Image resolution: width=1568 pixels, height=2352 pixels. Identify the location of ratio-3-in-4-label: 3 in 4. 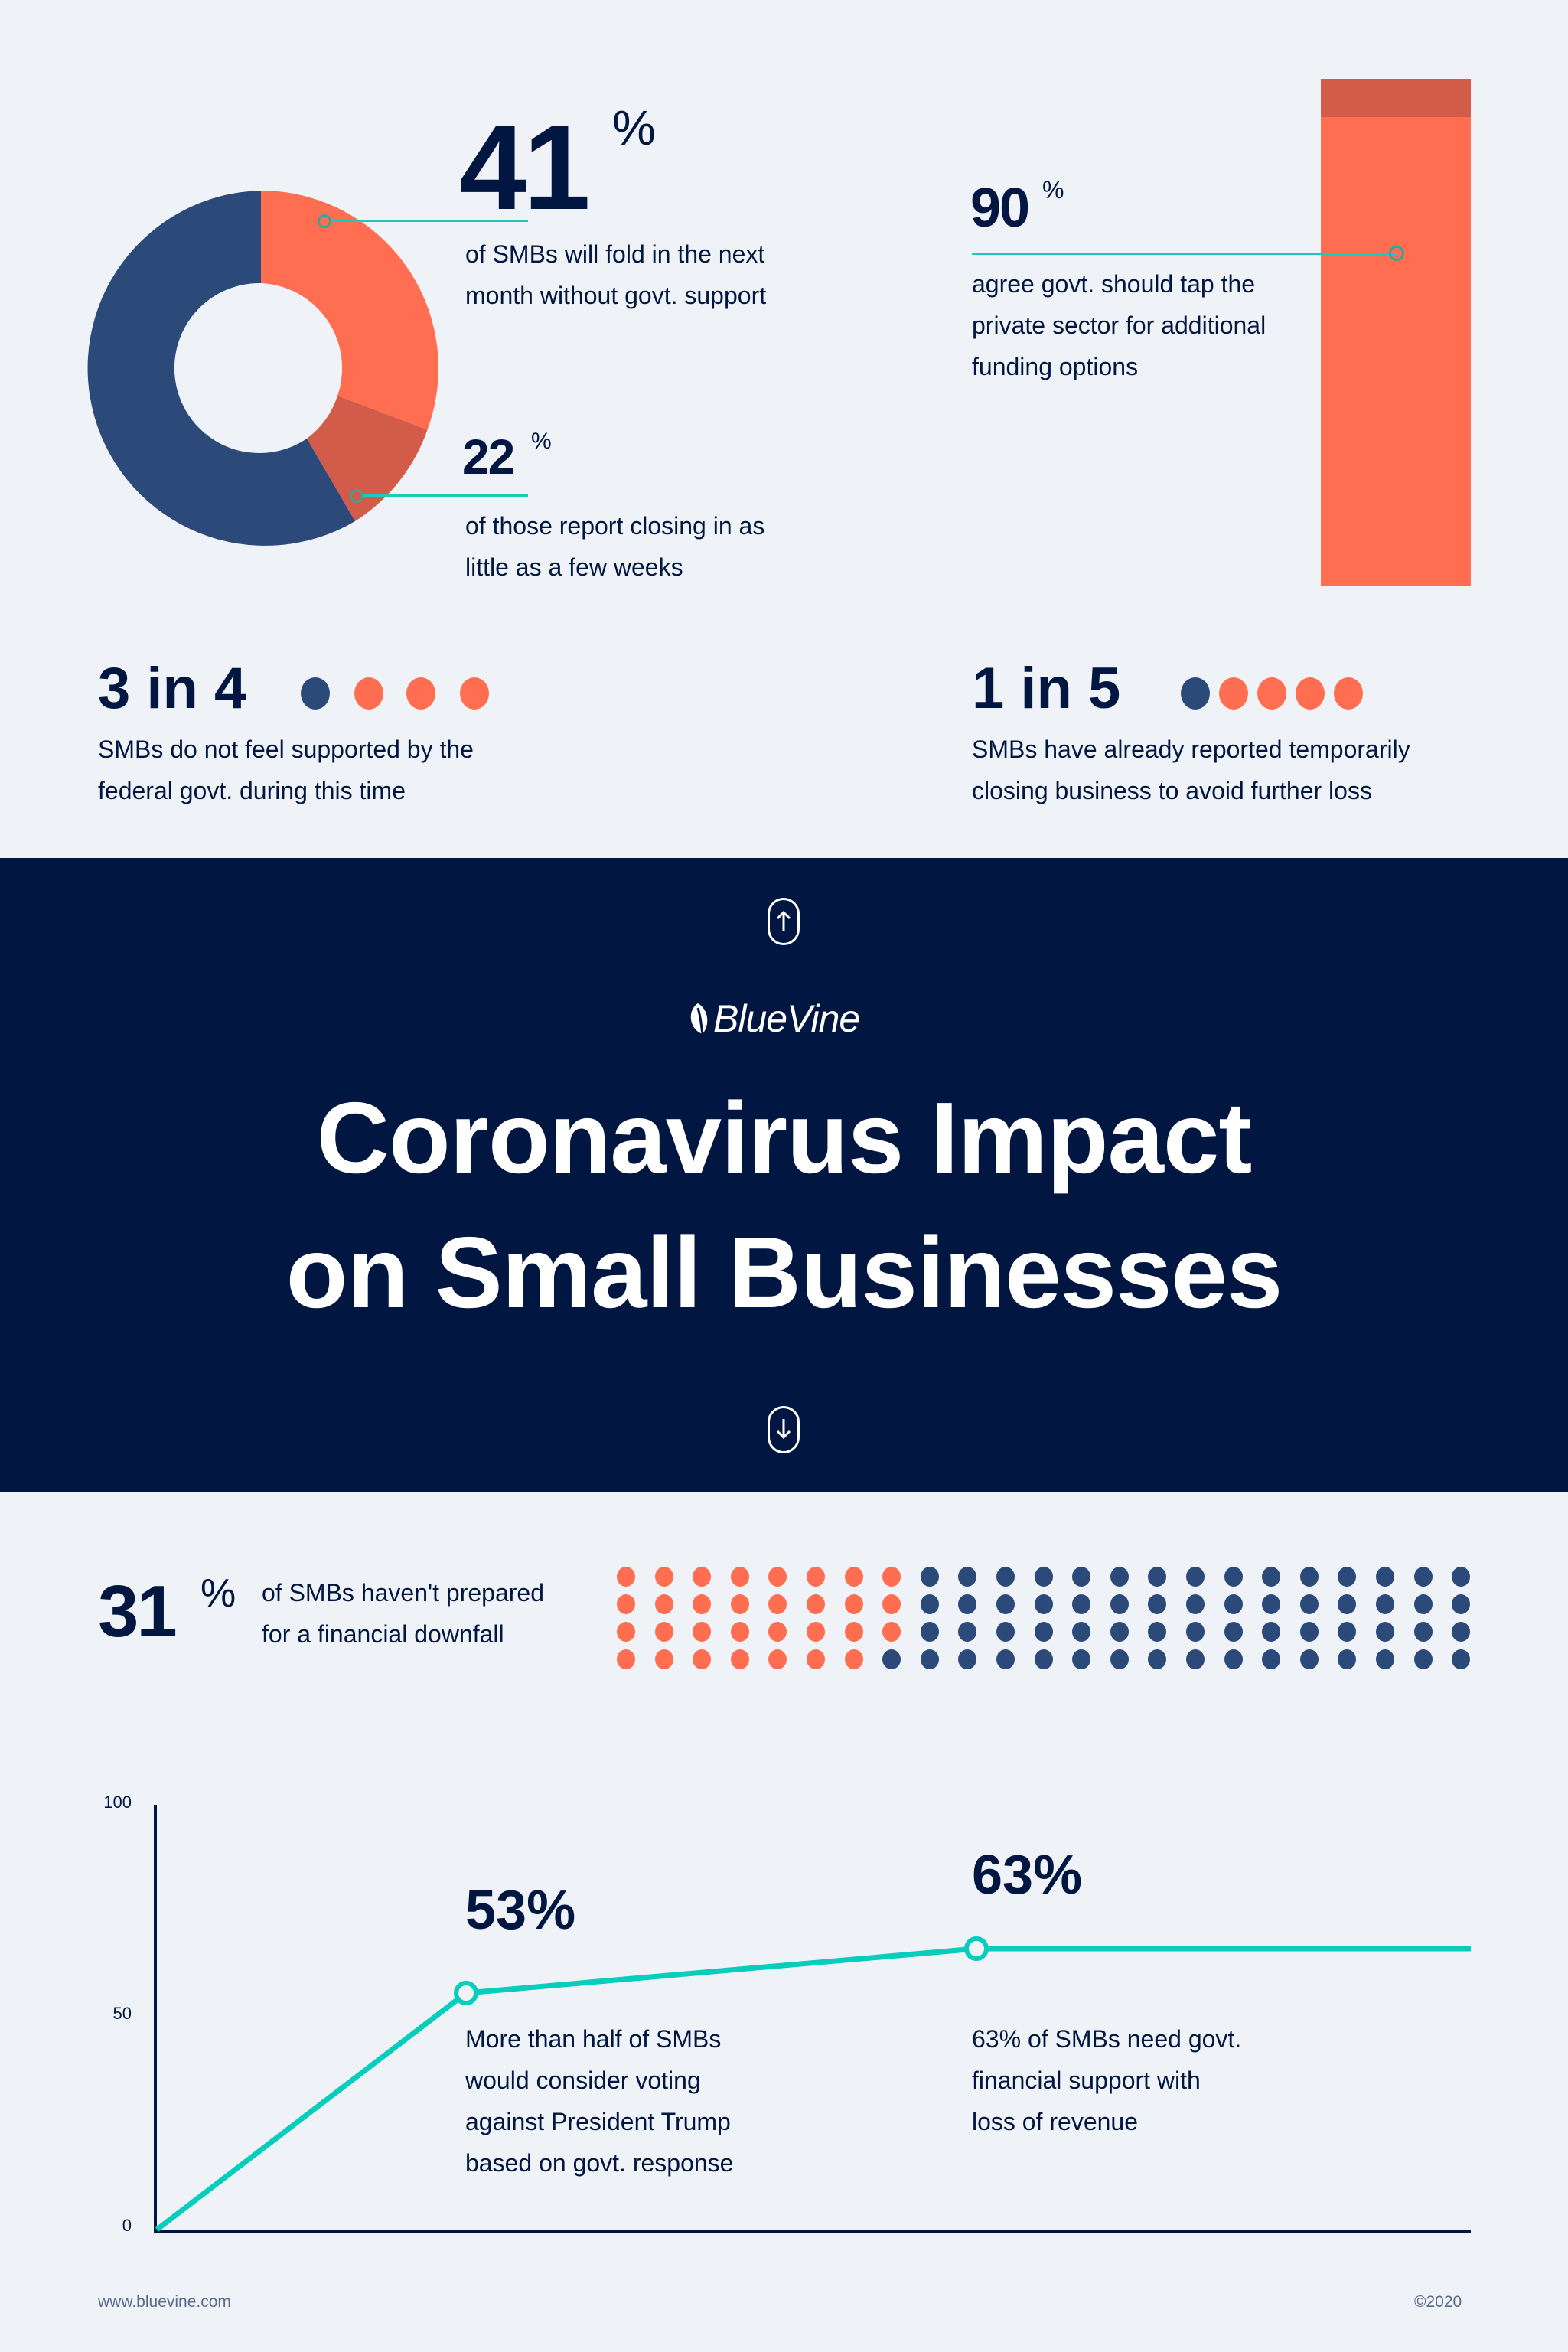
(172, 689).